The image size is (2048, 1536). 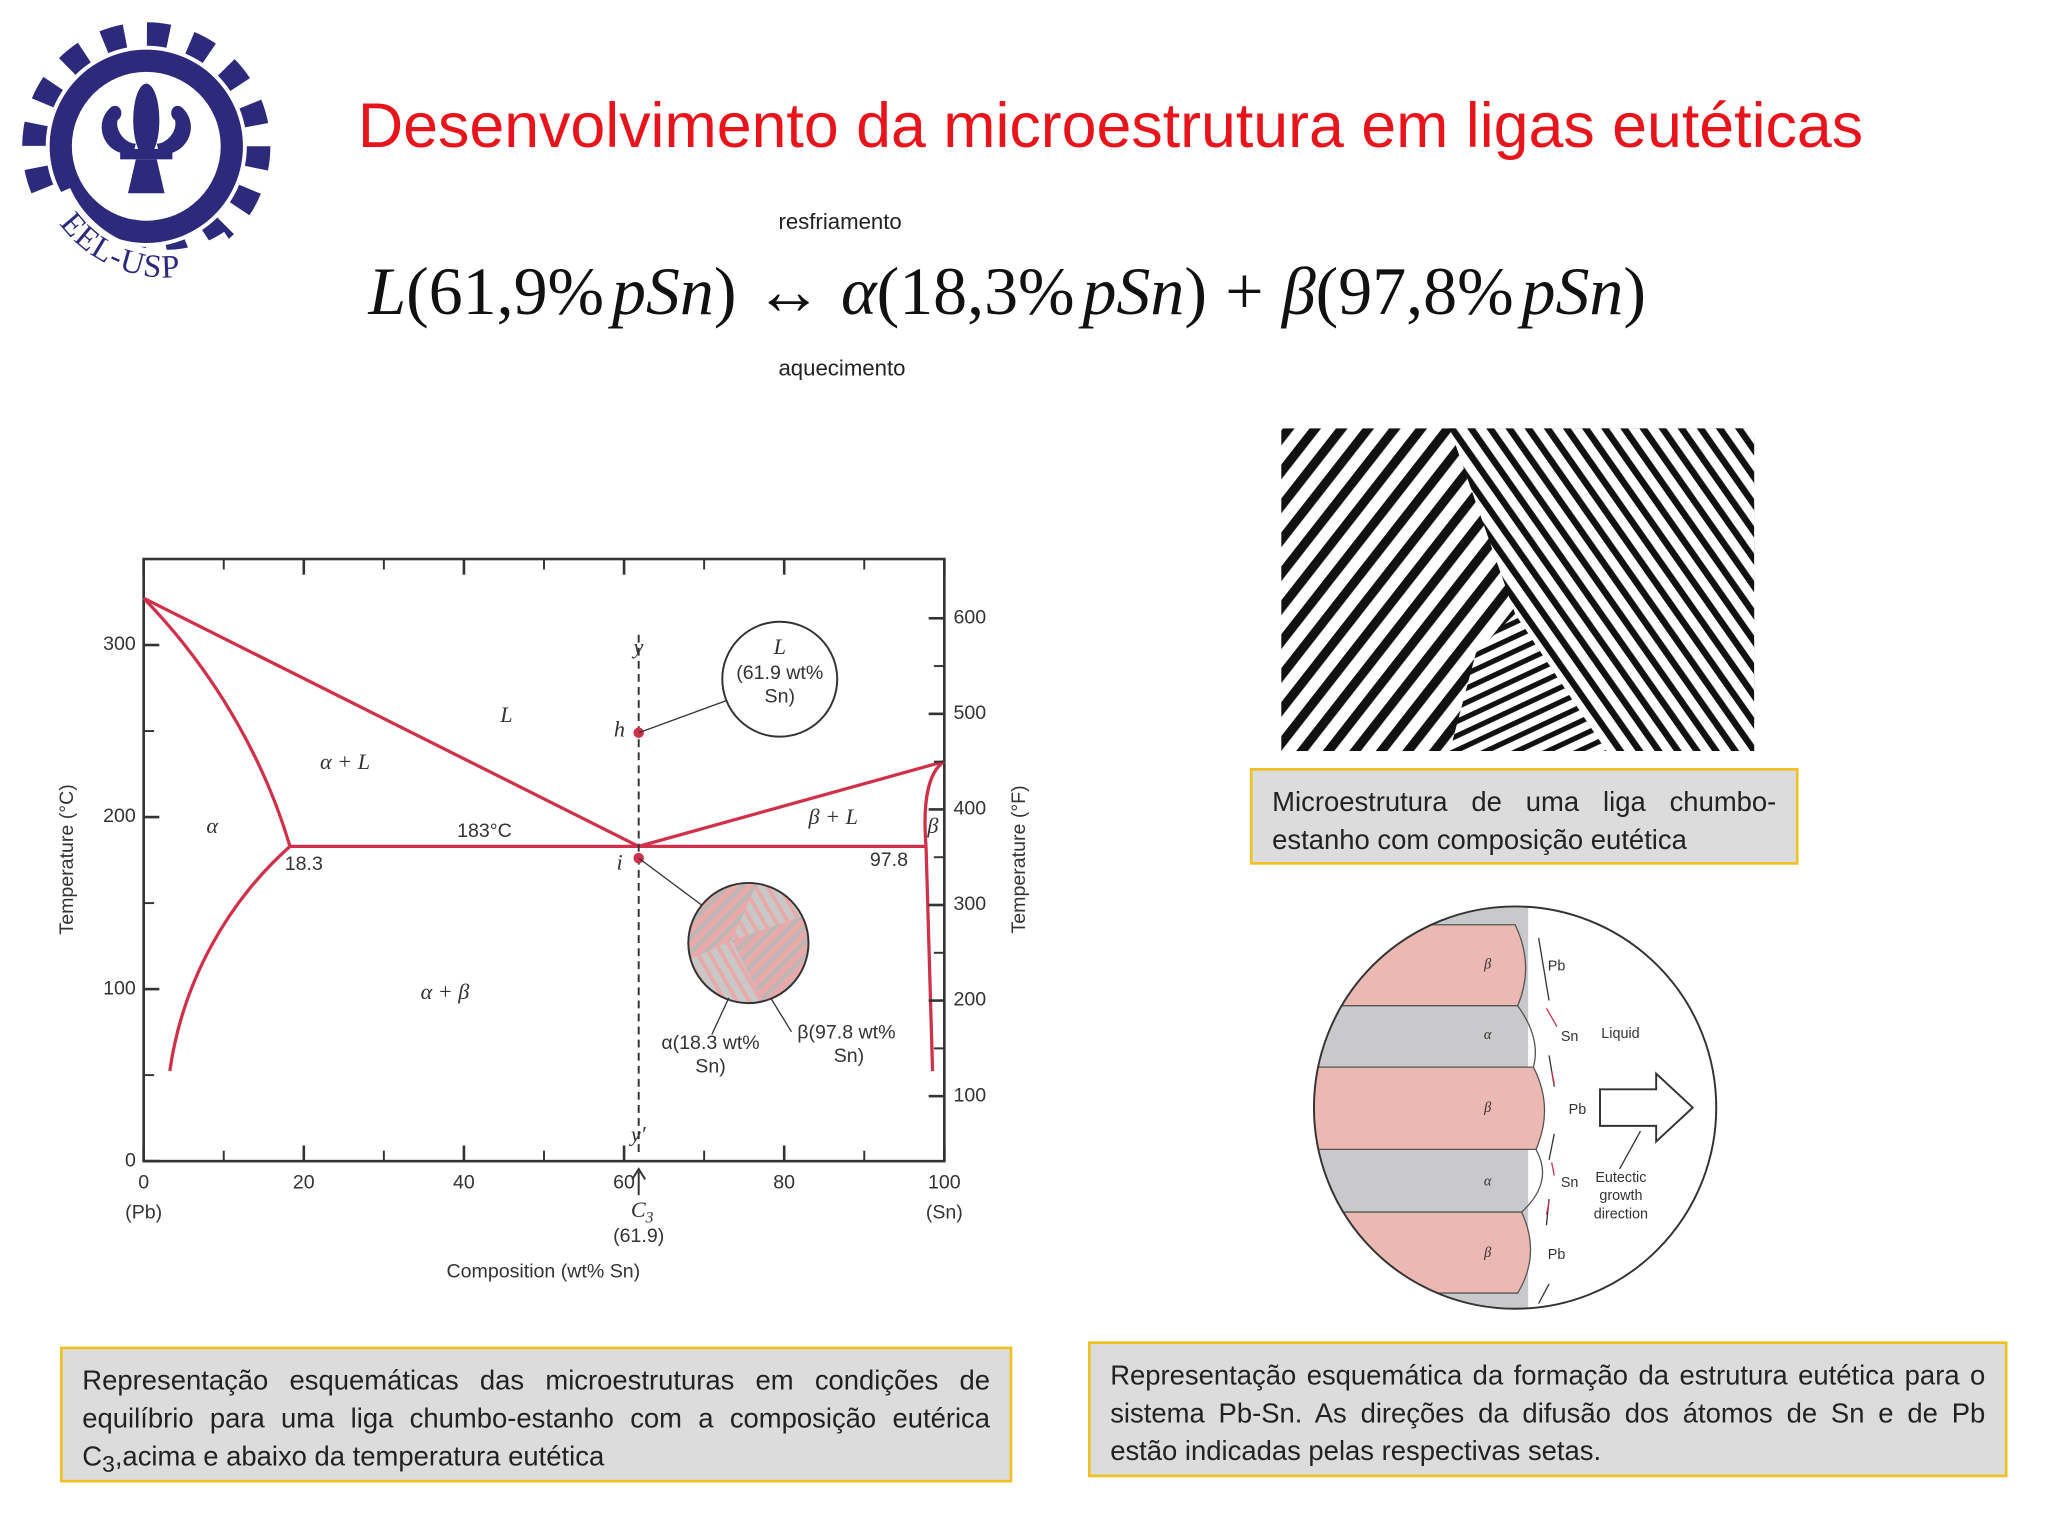 I want to click on equation-term: (18,3%, so click(x=976, y=290).